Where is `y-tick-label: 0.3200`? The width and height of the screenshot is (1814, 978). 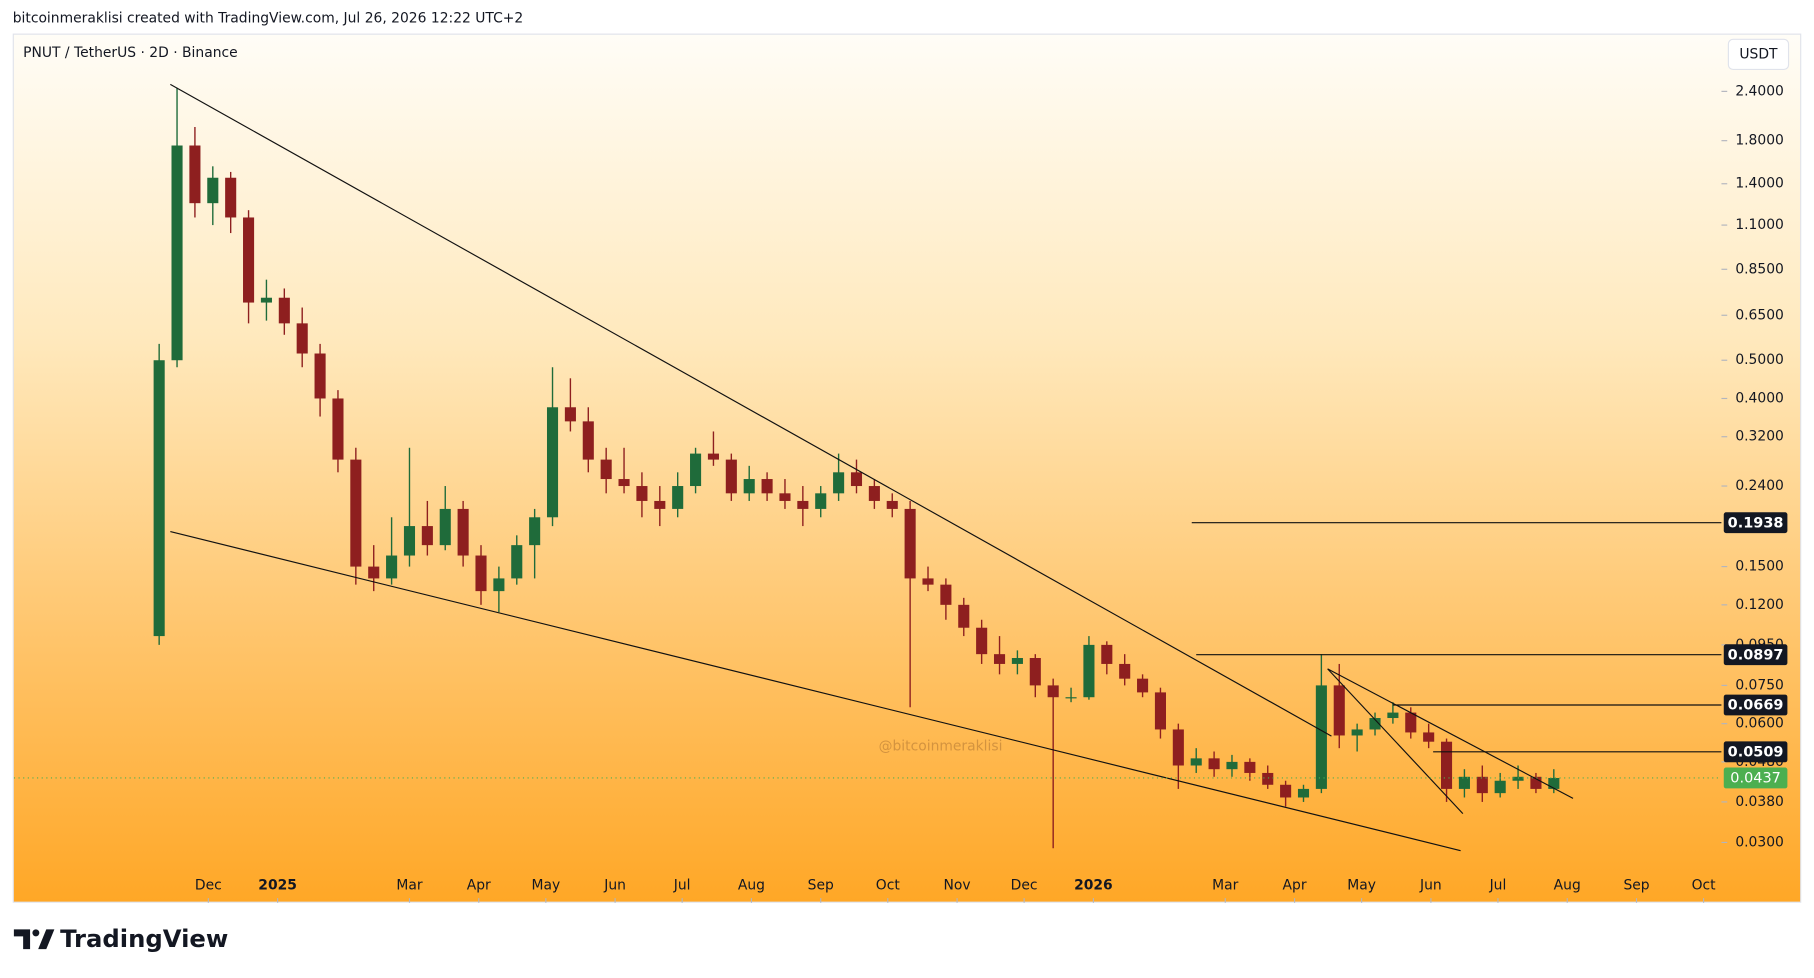
y-tick-label: 0.3200 is located at coordinates (1759, 437).